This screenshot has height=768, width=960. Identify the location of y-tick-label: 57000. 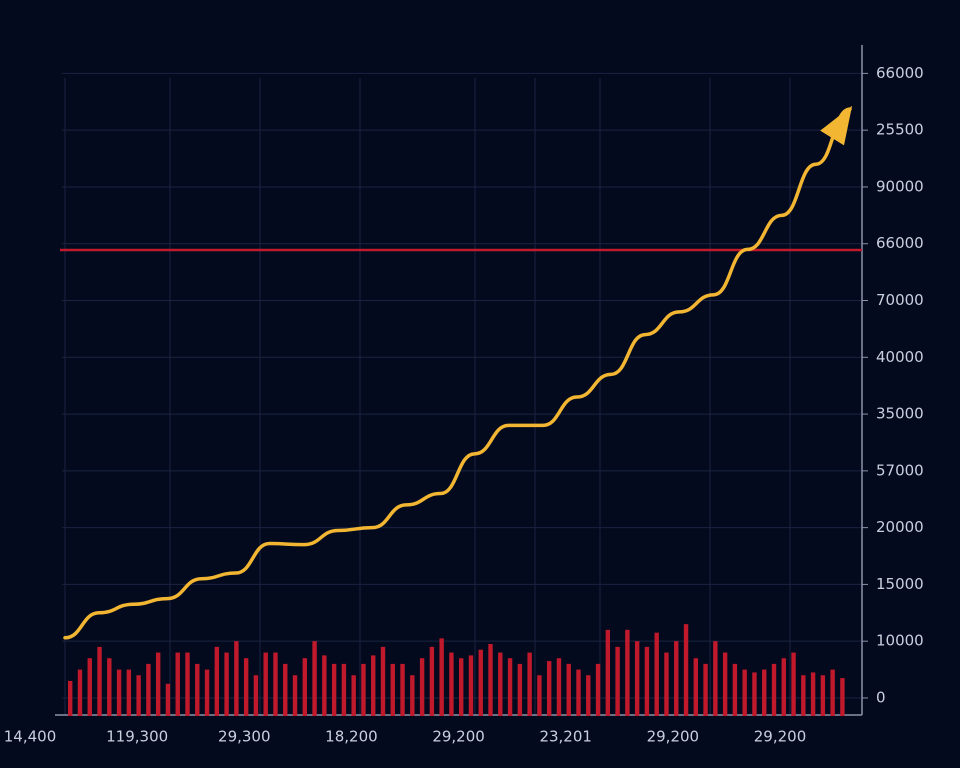
(900, 470).